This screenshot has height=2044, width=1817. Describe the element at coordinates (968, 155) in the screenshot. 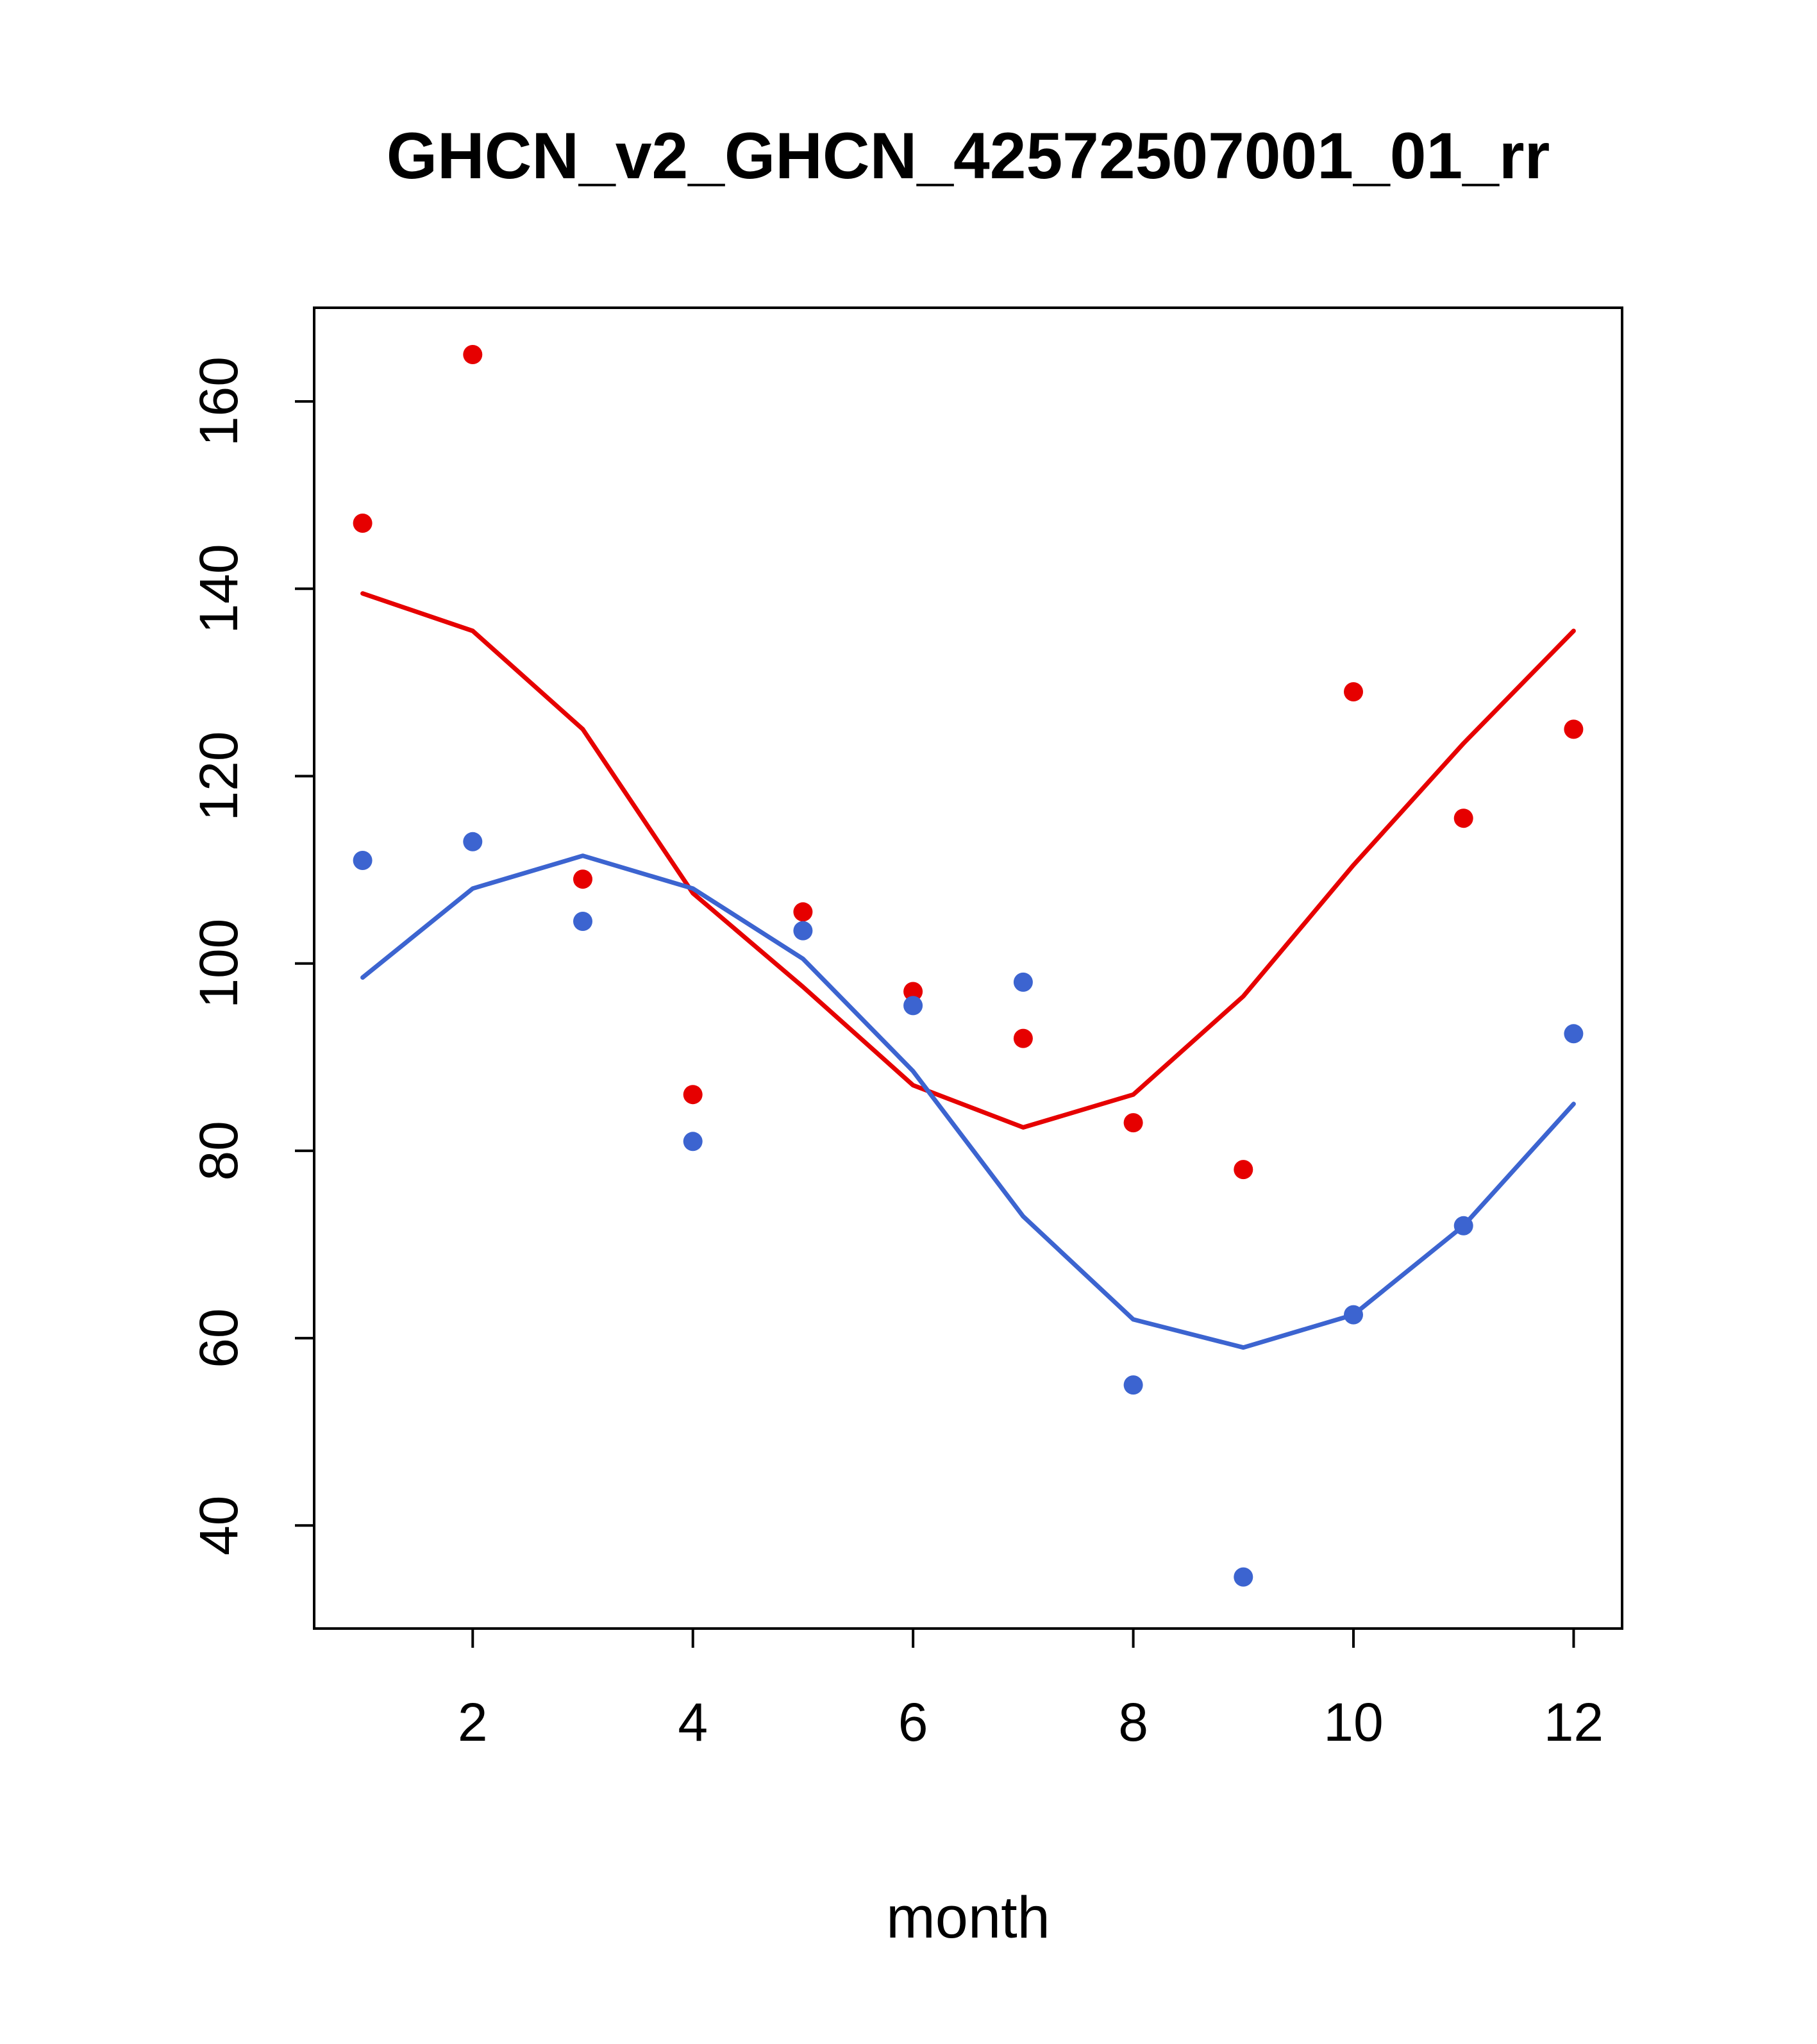

I see `chart-title: GHCN_v2_GHCN_42572507001_01_rr` at that location.